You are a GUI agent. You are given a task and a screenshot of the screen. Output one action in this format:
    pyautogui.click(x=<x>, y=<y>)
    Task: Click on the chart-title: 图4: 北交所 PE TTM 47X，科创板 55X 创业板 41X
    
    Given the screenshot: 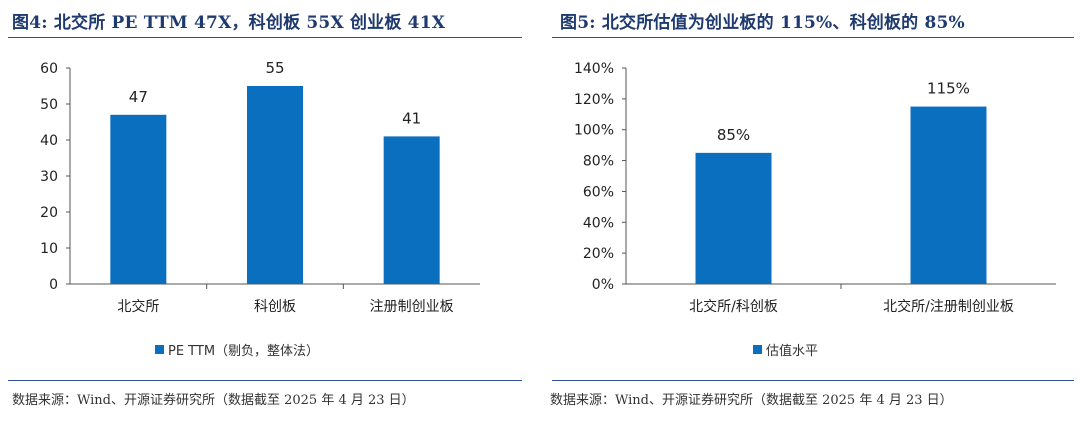 What is the action you would take?
    pyautogui.click(x=229, y=23)
    